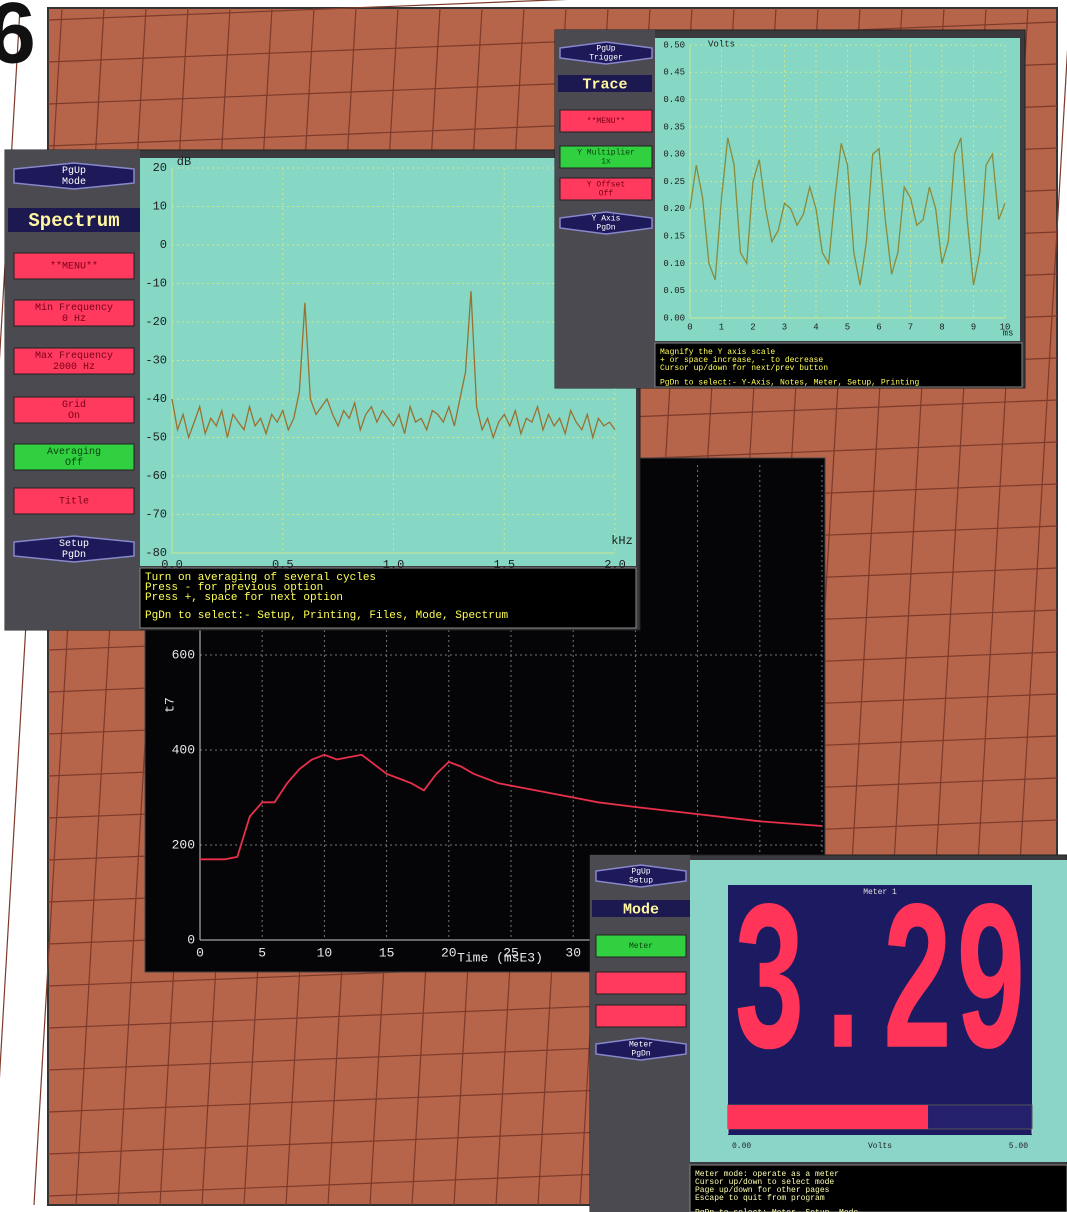 This screenshot has height=1212, width=1067. What do you see at coordinates (156, 476) in the screenshot?
I see `y-tick-label: -60` at bounding box center [156, 476].